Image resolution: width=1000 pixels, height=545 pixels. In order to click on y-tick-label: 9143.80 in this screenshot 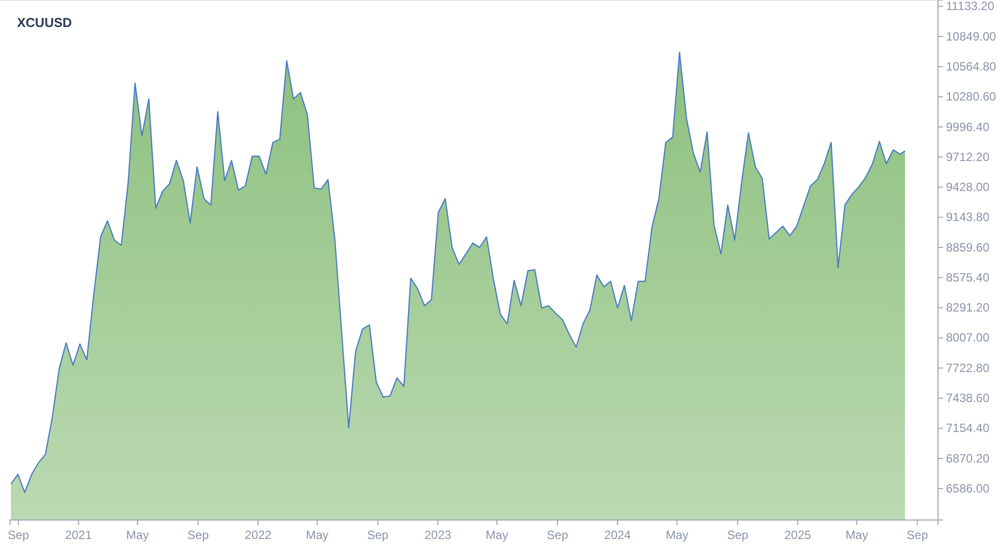, I will do `click(968, 217)`.